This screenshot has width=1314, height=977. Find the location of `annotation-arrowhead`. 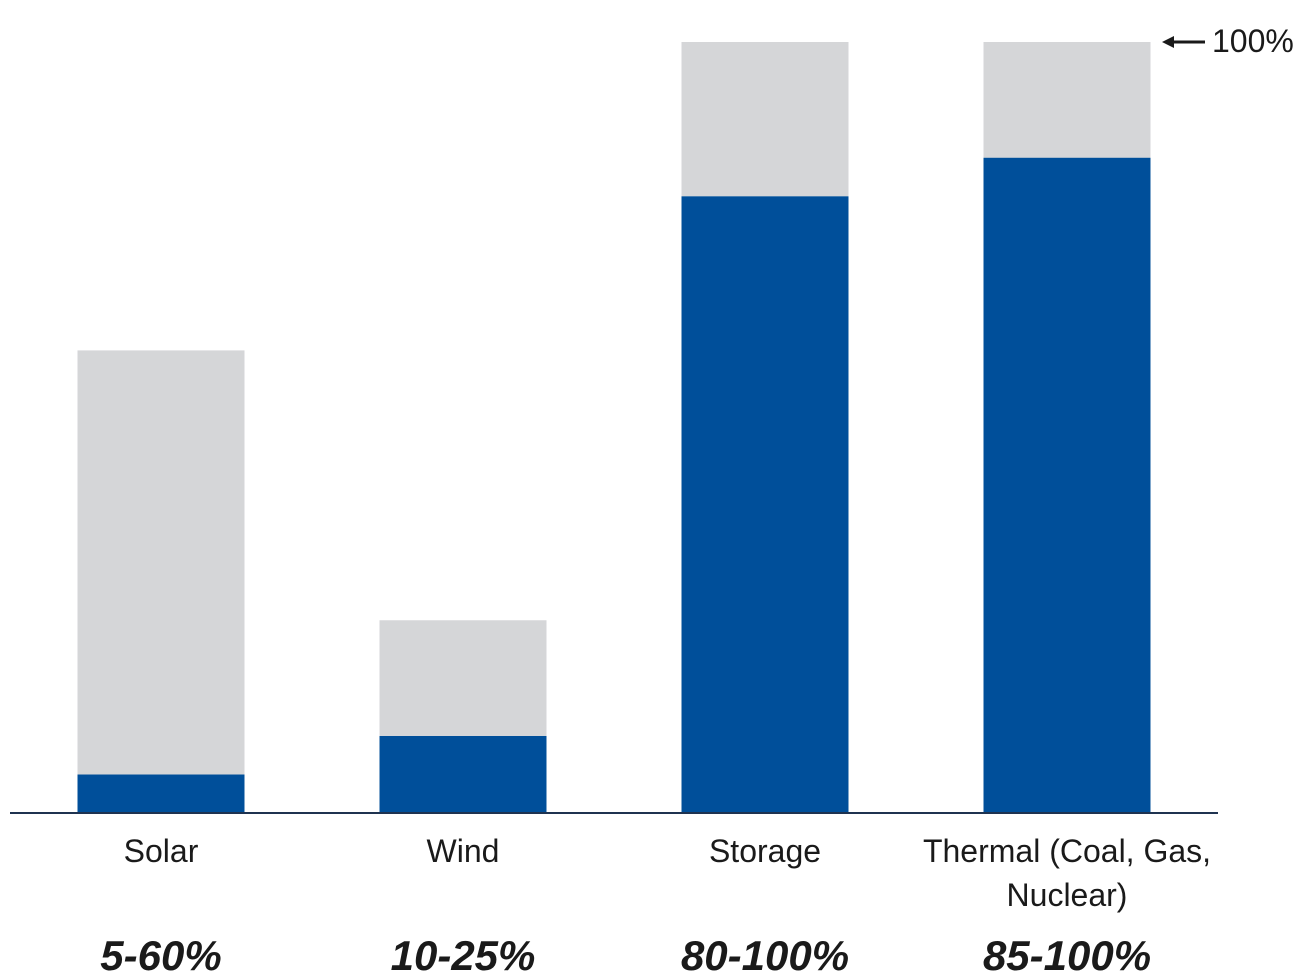

annotation-arrowhead is located at coordinates (1168, 42).